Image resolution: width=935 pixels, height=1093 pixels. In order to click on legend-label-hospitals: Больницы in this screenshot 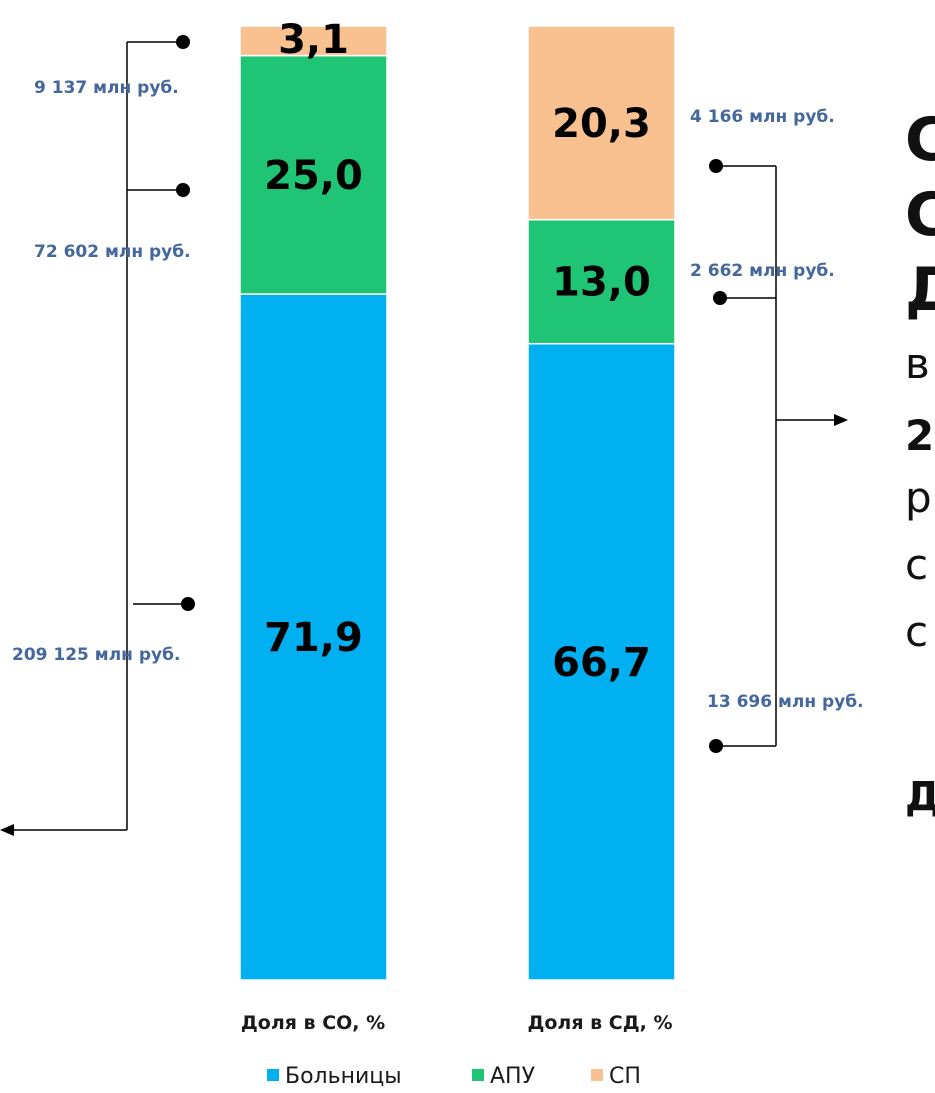, I will do `click(343, 1076)`.